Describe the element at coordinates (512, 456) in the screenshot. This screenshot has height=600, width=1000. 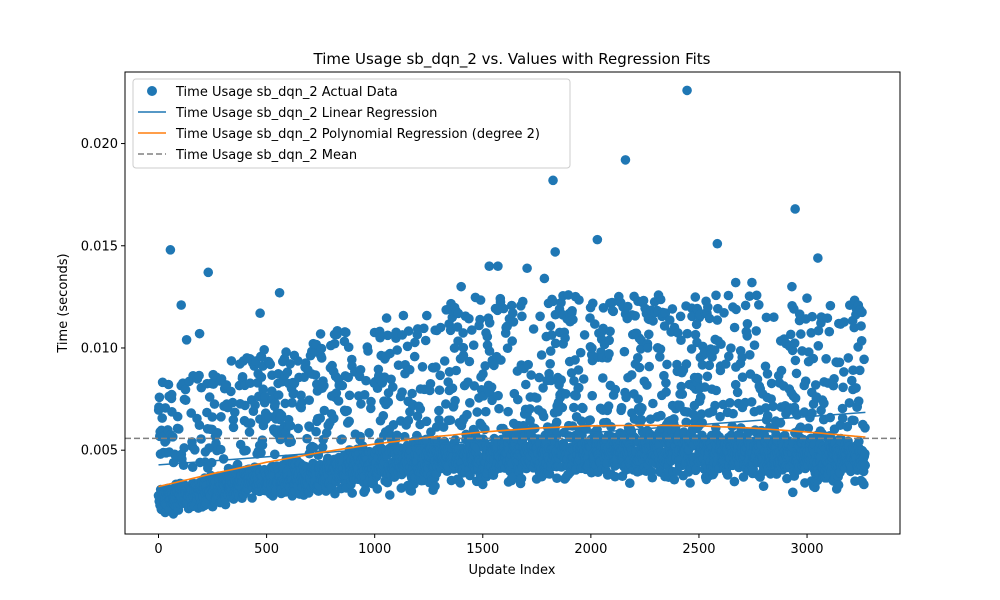
I see `polynomial-regression-line` at that location.